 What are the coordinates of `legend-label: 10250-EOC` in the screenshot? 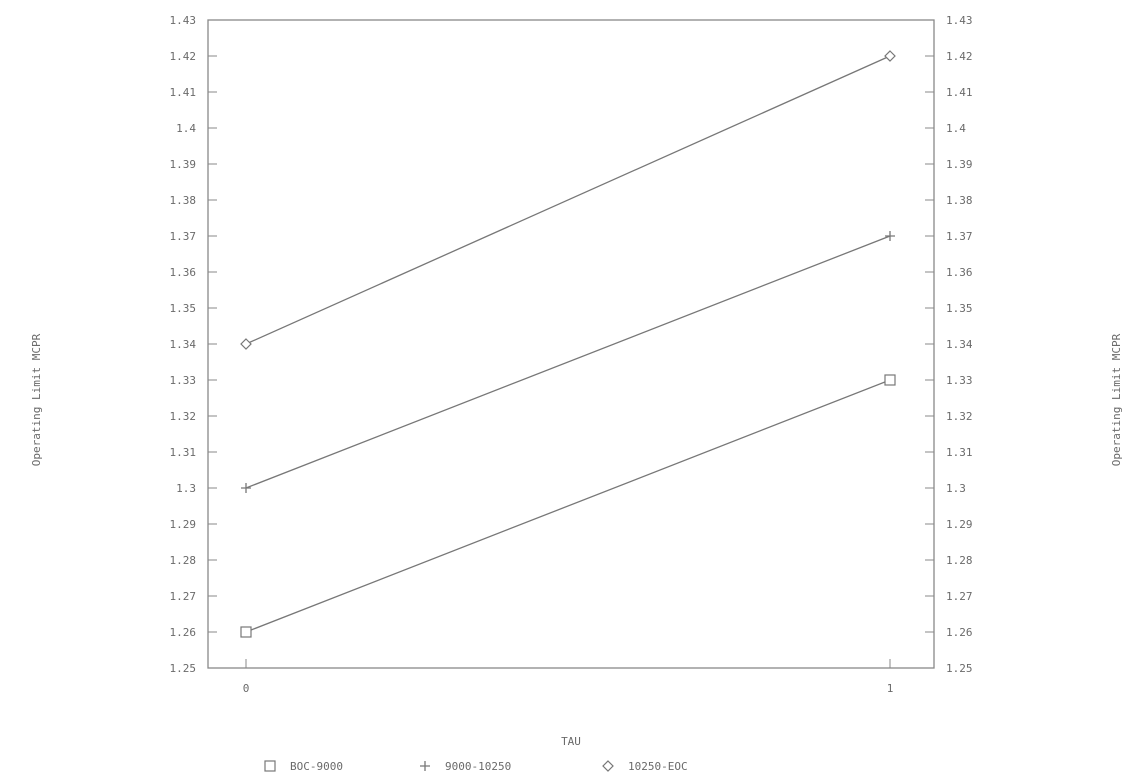 It's located at (658, 766).